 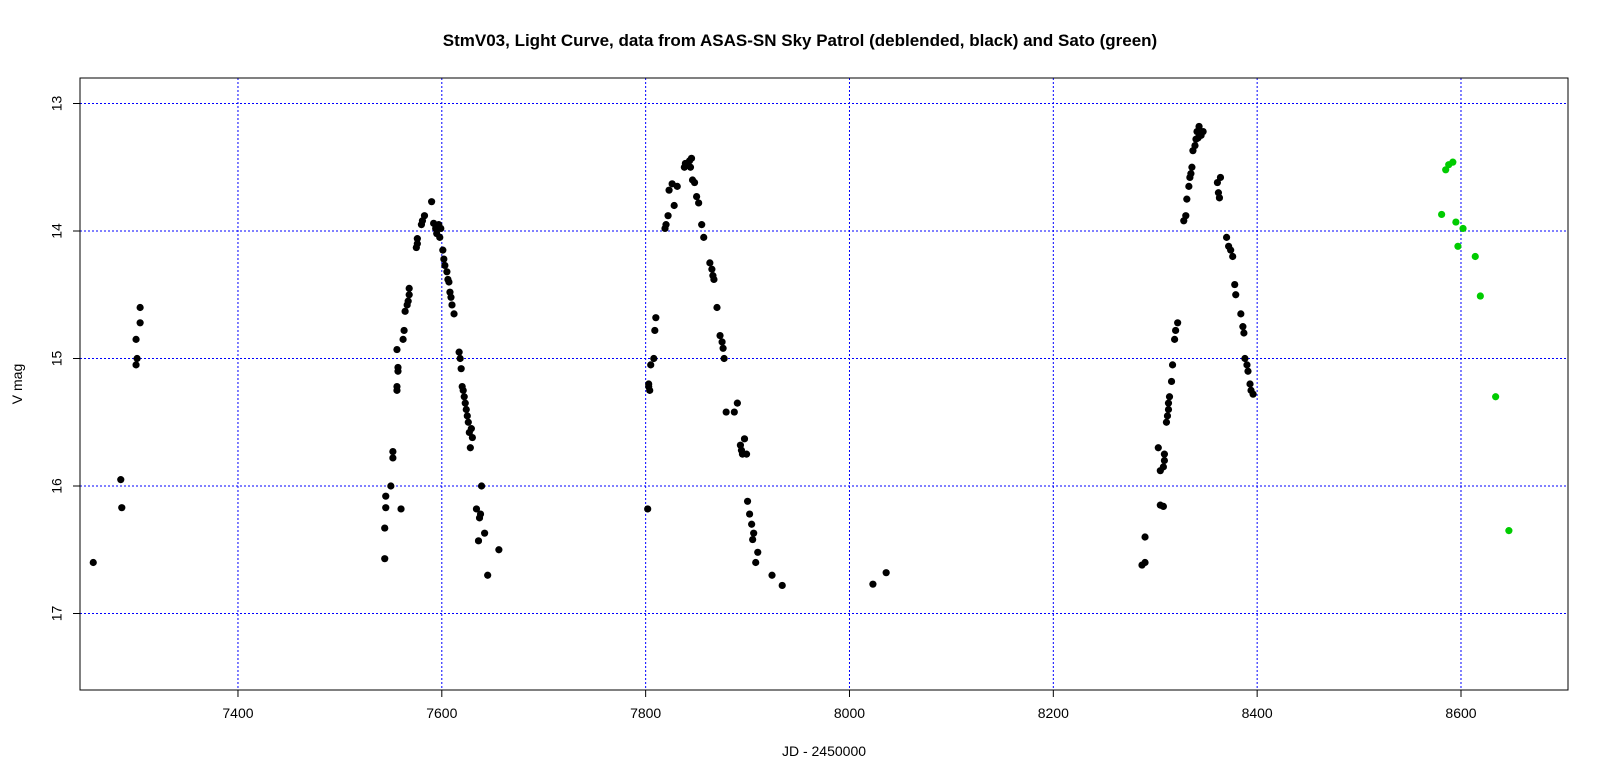 I want to click on y-tick-label: 13, so click(x=57, y=104).